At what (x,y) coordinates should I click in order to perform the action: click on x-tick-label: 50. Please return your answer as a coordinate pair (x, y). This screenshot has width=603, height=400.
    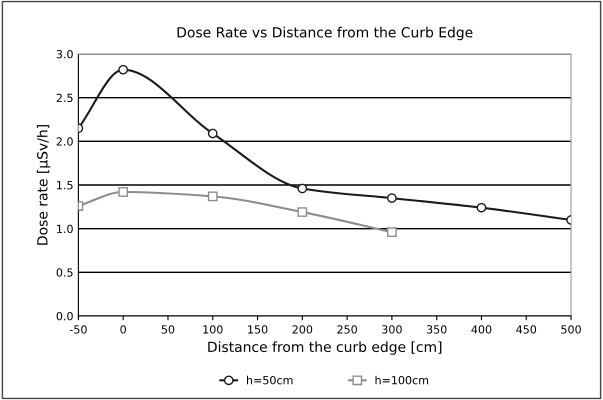
    Looking at the image, I should click on (168, 329).